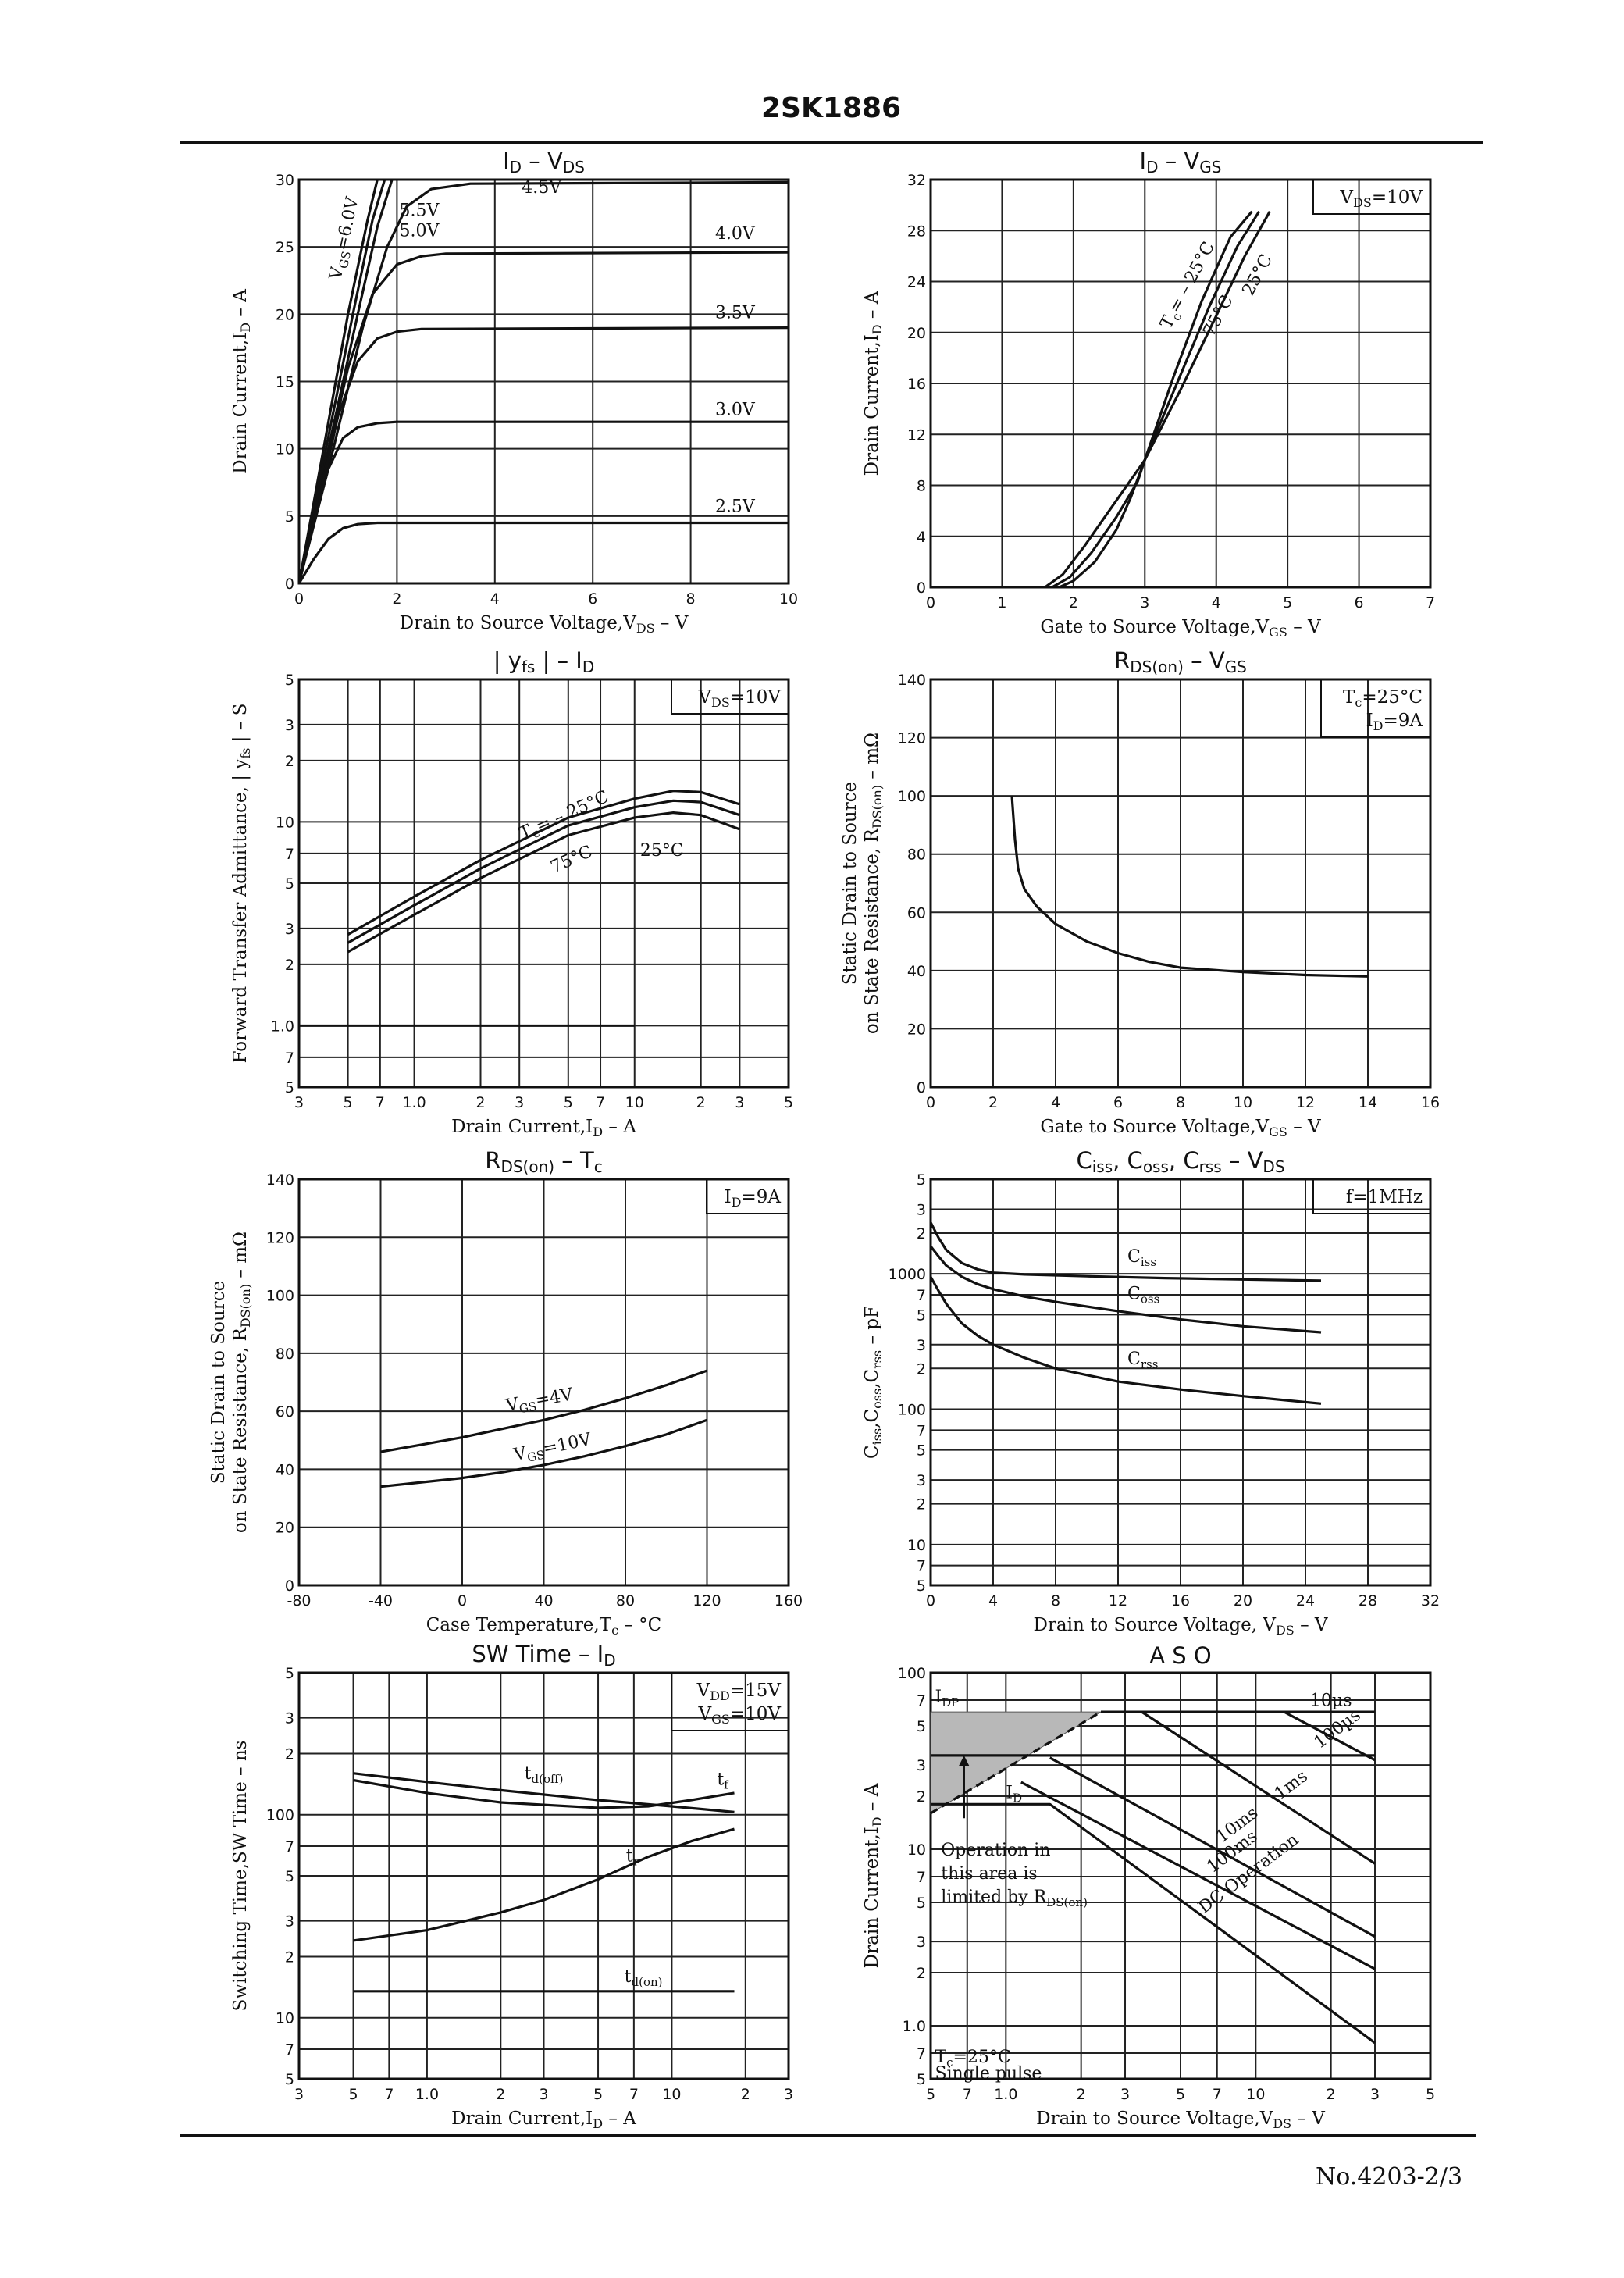 This screenshot has height=2278, width=1624. What do you see at coordinates (735, 313) in the screenshot?
I see `annotation-3-5v: 3.5V` at bounding box center [735, 313].